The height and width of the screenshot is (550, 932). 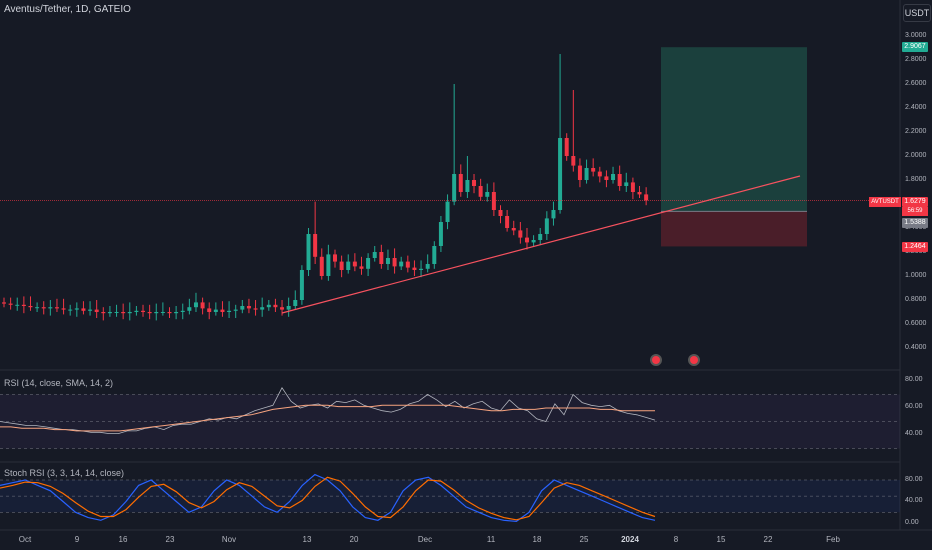 I want to click on stoch-d-line, so click(x=328, y=498).